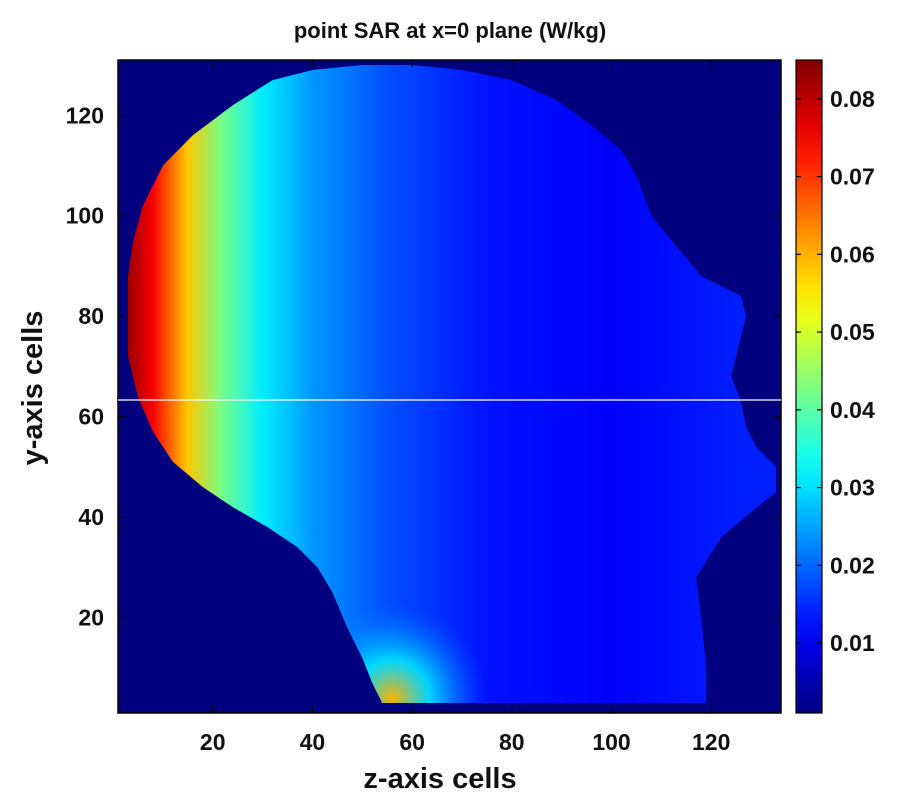 Image resolution: width=900 pixels, height=800 pixels. Describe the element at coordinates (852, 99) in the screenshot. I see `colorbar-tick-label: 0.08` at that location.